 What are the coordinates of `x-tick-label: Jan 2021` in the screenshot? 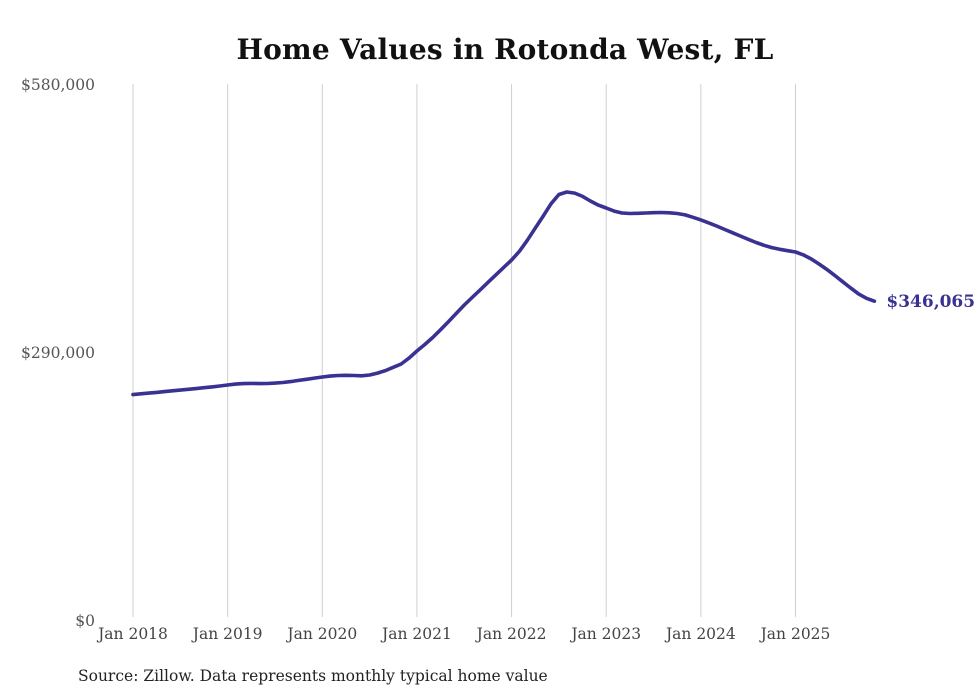 It's located at (416, 634).